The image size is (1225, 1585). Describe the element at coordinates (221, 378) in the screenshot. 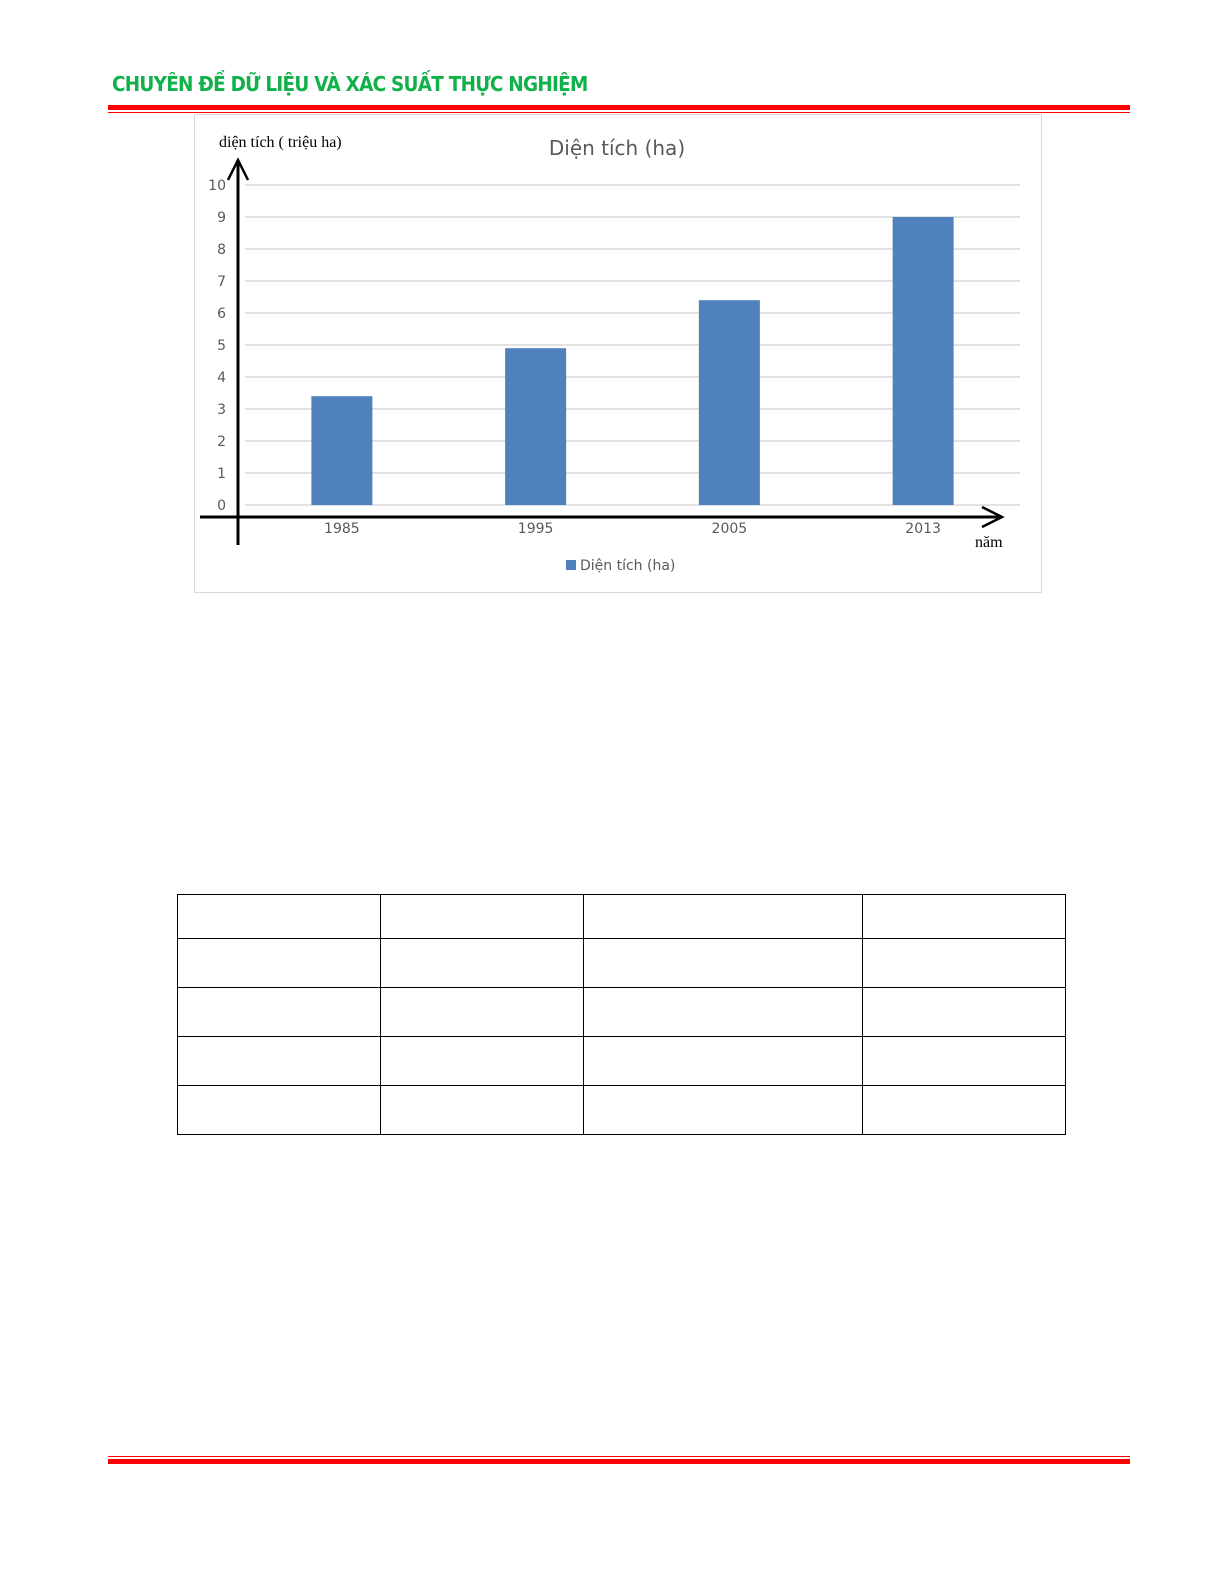

I see `y-tick-label: 4` at that location.